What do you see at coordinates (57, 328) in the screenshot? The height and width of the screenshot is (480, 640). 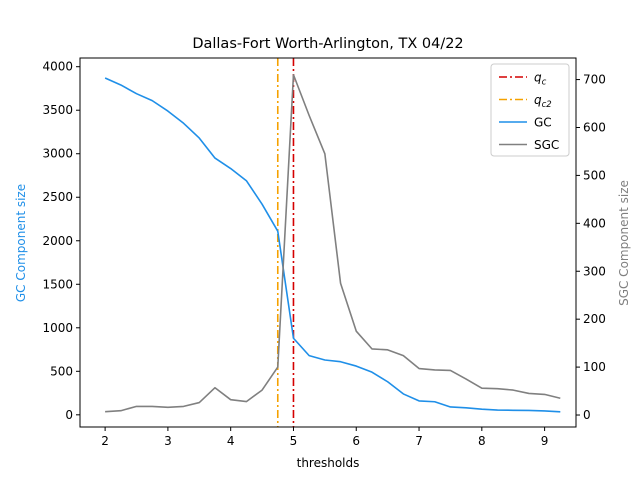 I see `y-left-tick-label: 1000` at bounding box center [57, 328].